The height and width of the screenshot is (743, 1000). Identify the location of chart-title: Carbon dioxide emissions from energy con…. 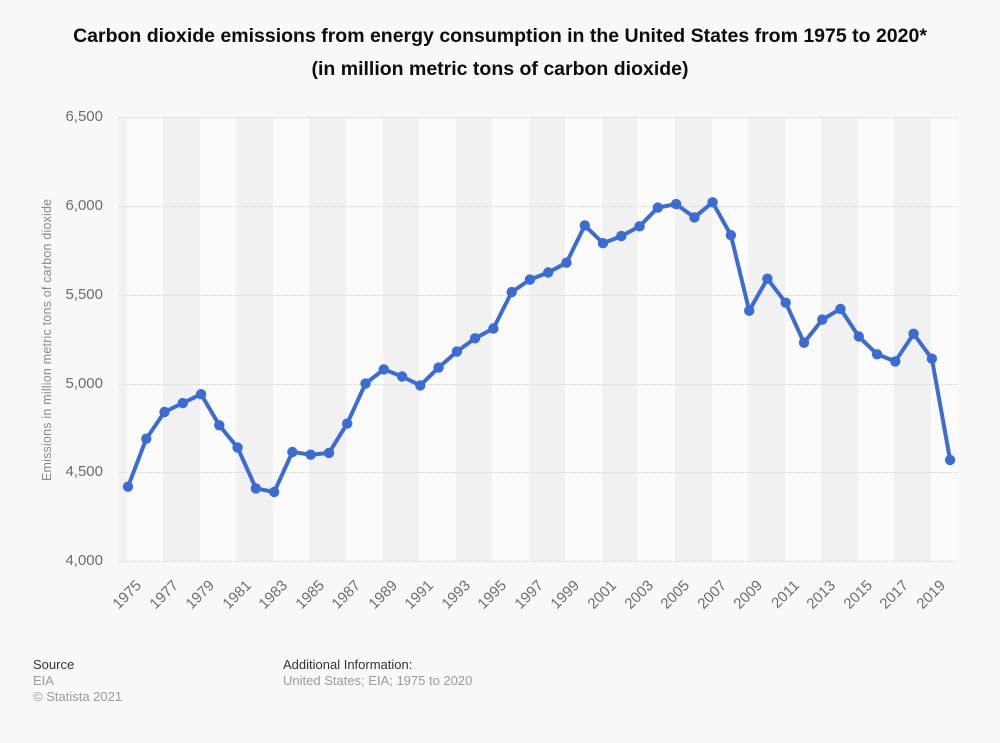
(500, 52).